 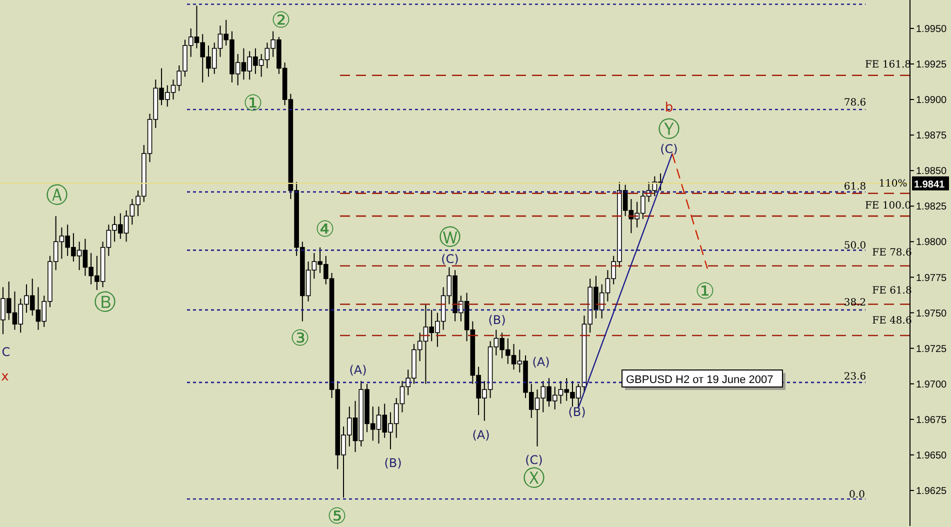 What do you see at coordinates (932, 349) in the screenshot?
I see `y-tick-label: 1.9725` at bounding box center [932, 349].